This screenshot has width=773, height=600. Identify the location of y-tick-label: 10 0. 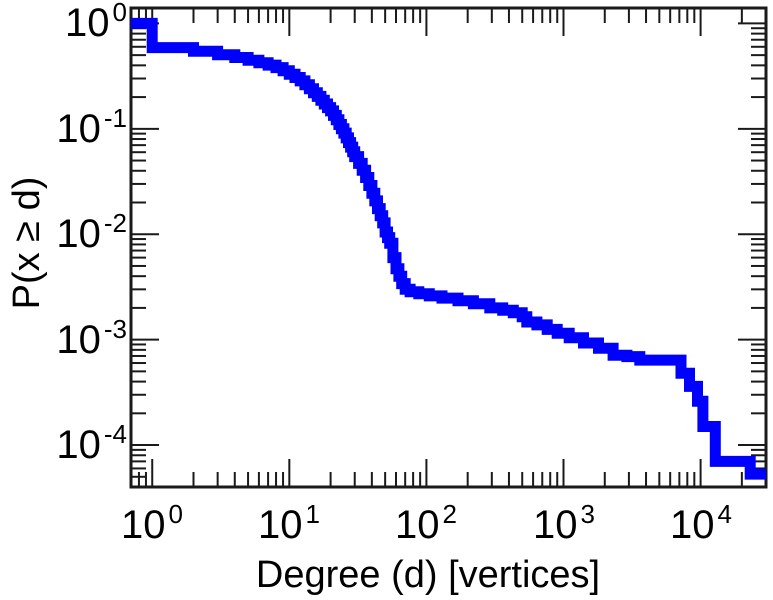
(96, 22).